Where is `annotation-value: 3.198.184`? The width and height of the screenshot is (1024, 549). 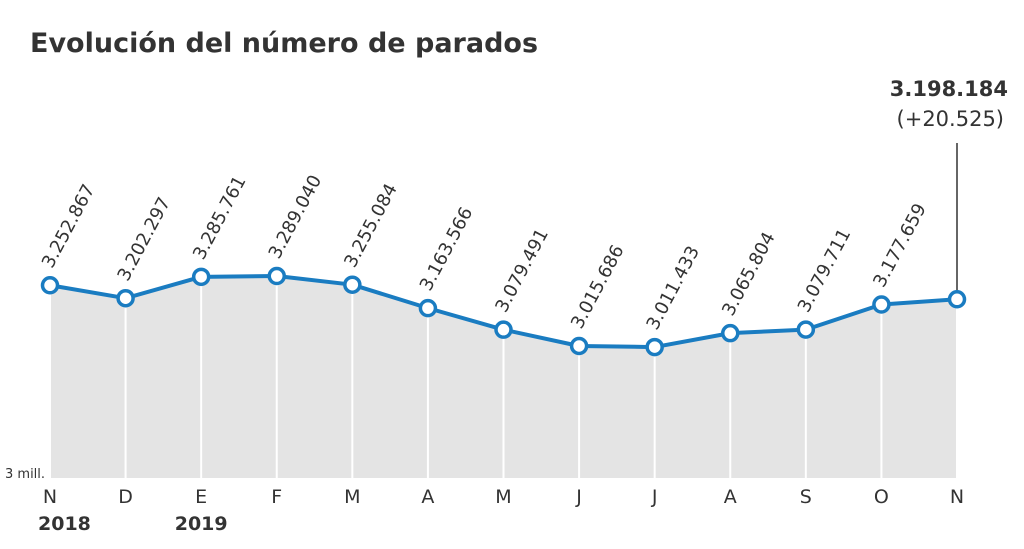
annotation-value: 3.198.184 is located at coordinates (949, 89).